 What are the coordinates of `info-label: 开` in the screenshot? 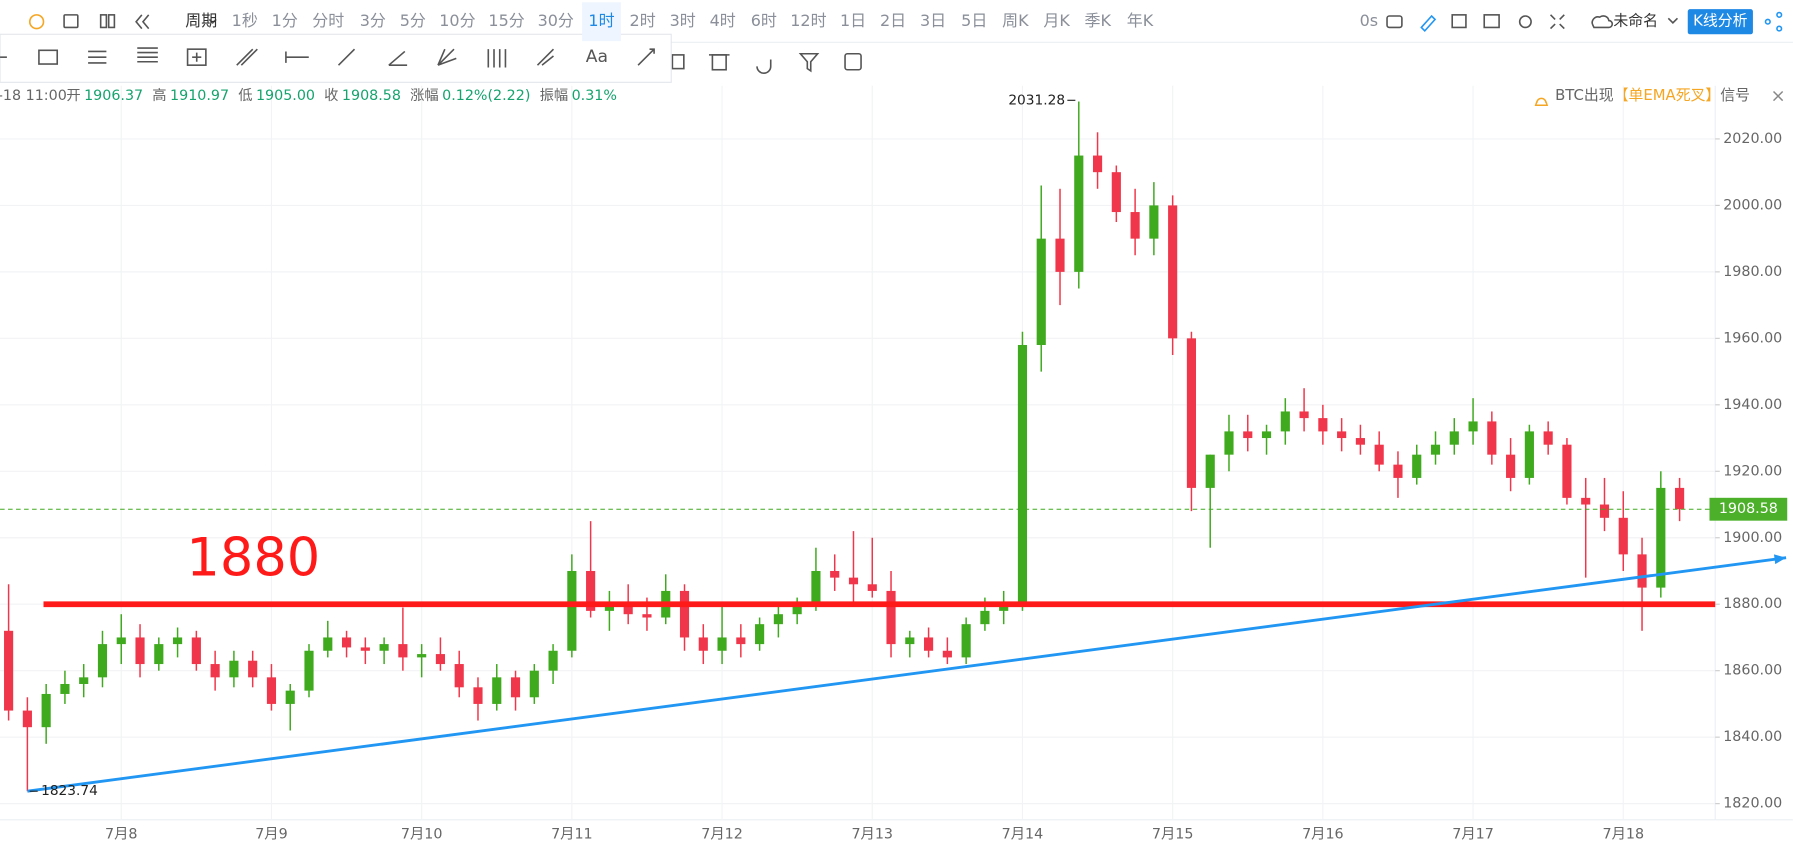 It's located at (73, 96).